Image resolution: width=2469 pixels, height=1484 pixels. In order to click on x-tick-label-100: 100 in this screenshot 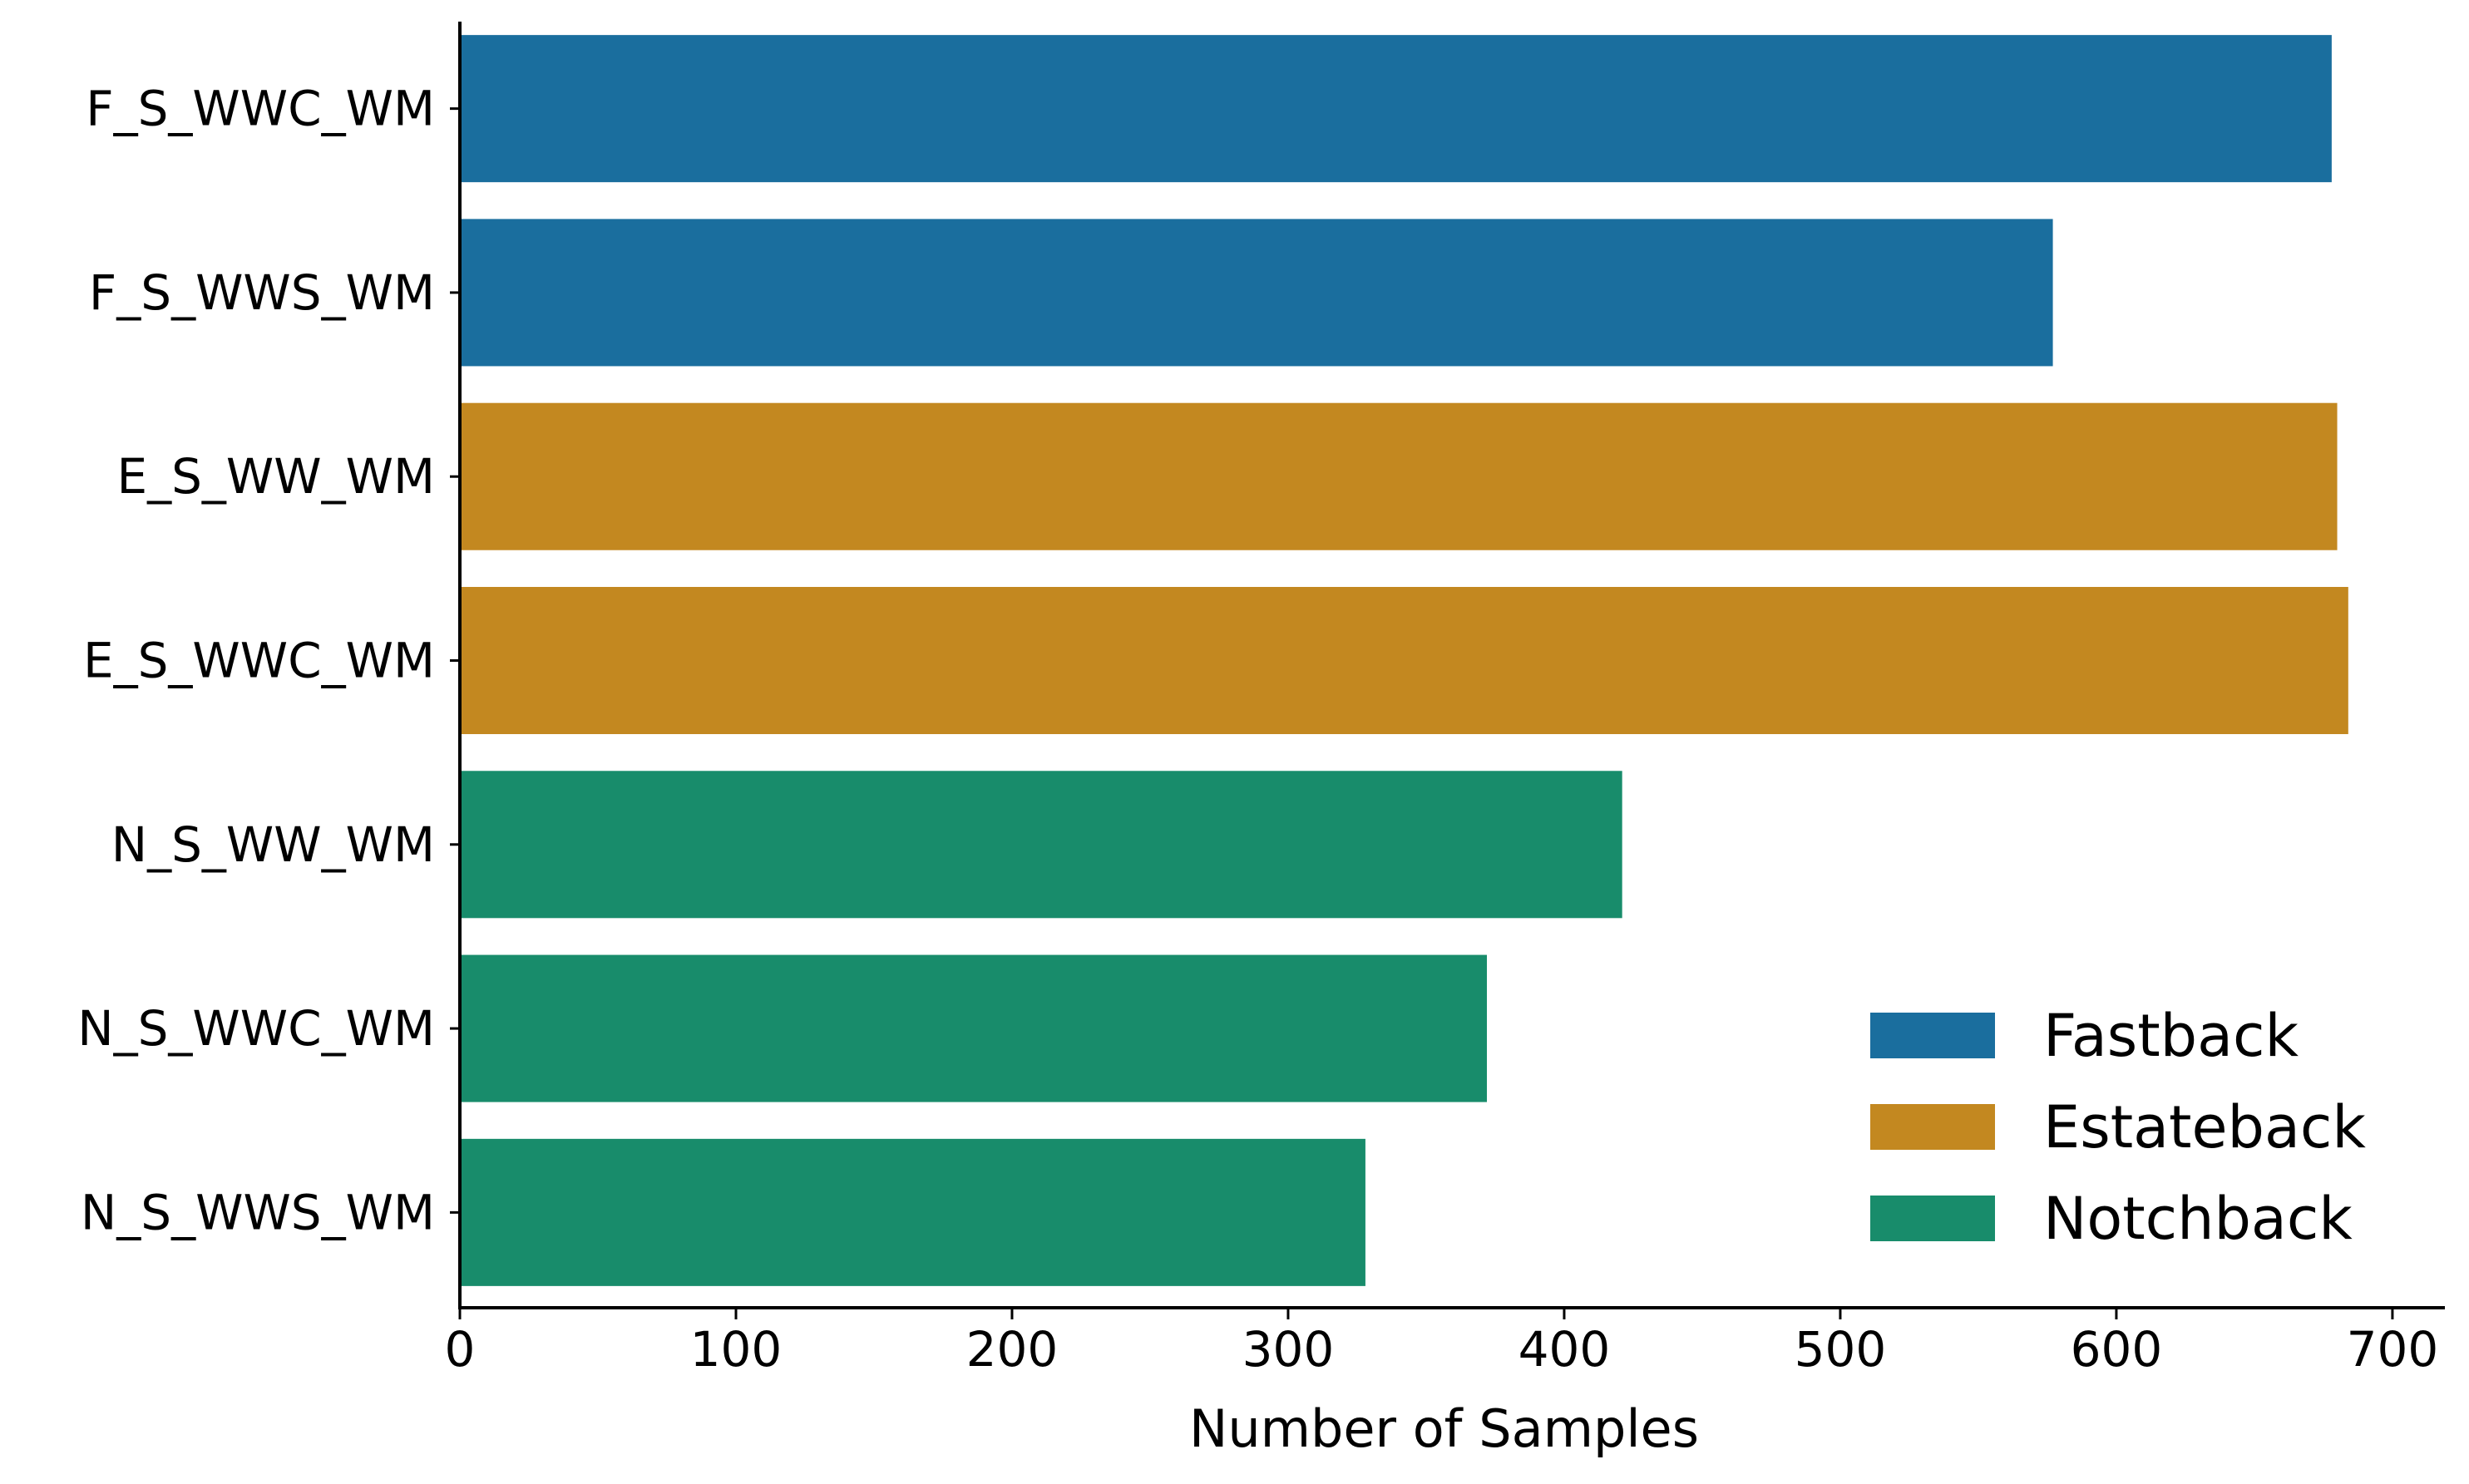, I will do `click(736, 1349)`.